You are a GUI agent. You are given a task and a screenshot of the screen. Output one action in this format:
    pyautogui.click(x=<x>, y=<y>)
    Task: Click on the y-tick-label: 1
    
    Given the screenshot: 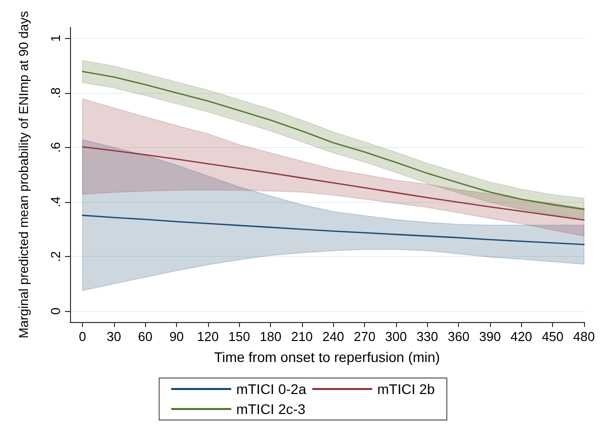 What is the action you would take?
    pyautogui.click(x=55, y=38)
    